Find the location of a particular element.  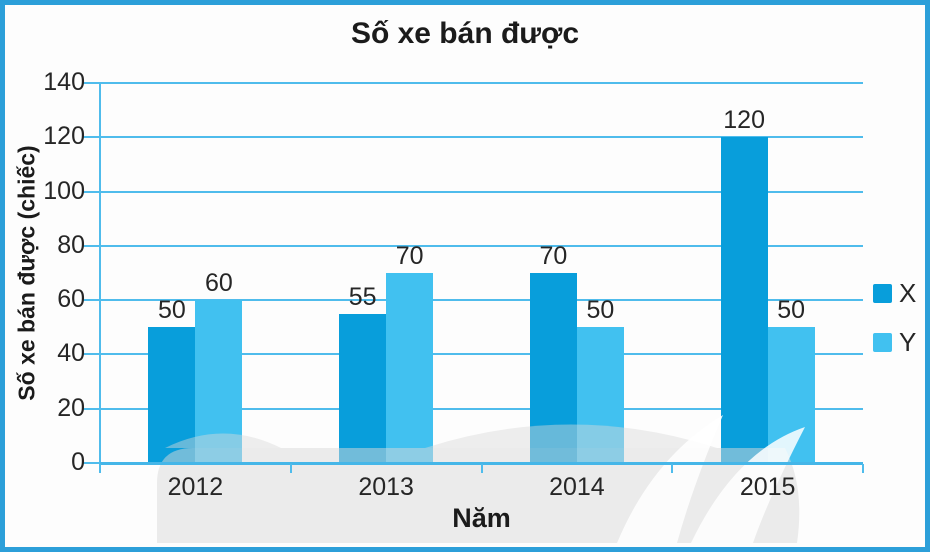

bar-y-2014 is located at coordinates (600, 395).